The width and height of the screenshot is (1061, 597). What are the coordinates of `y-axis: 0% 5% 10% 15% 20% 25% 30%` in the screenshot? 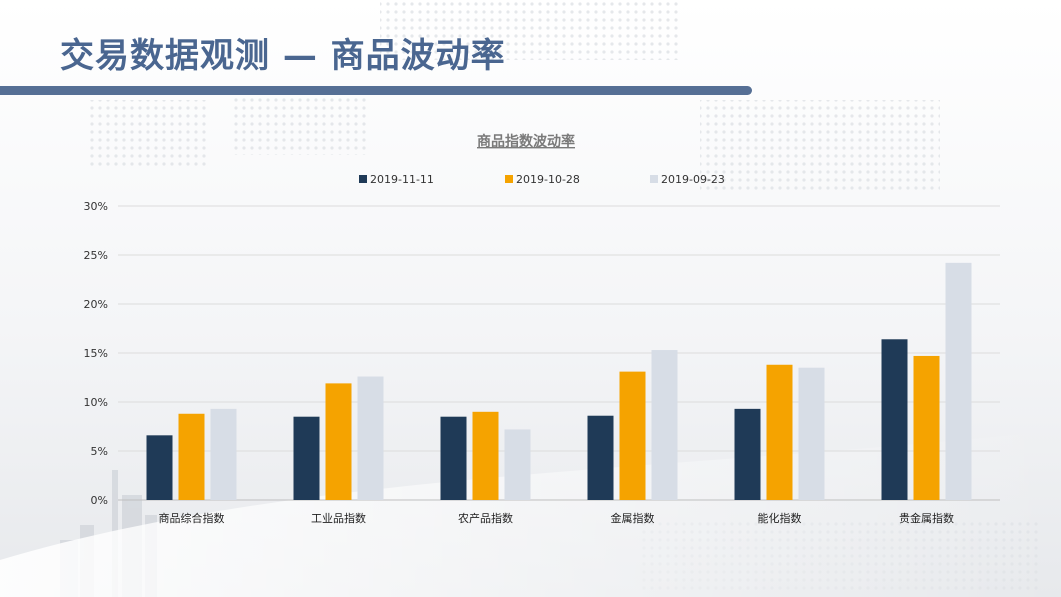 It's located at (96, 353).